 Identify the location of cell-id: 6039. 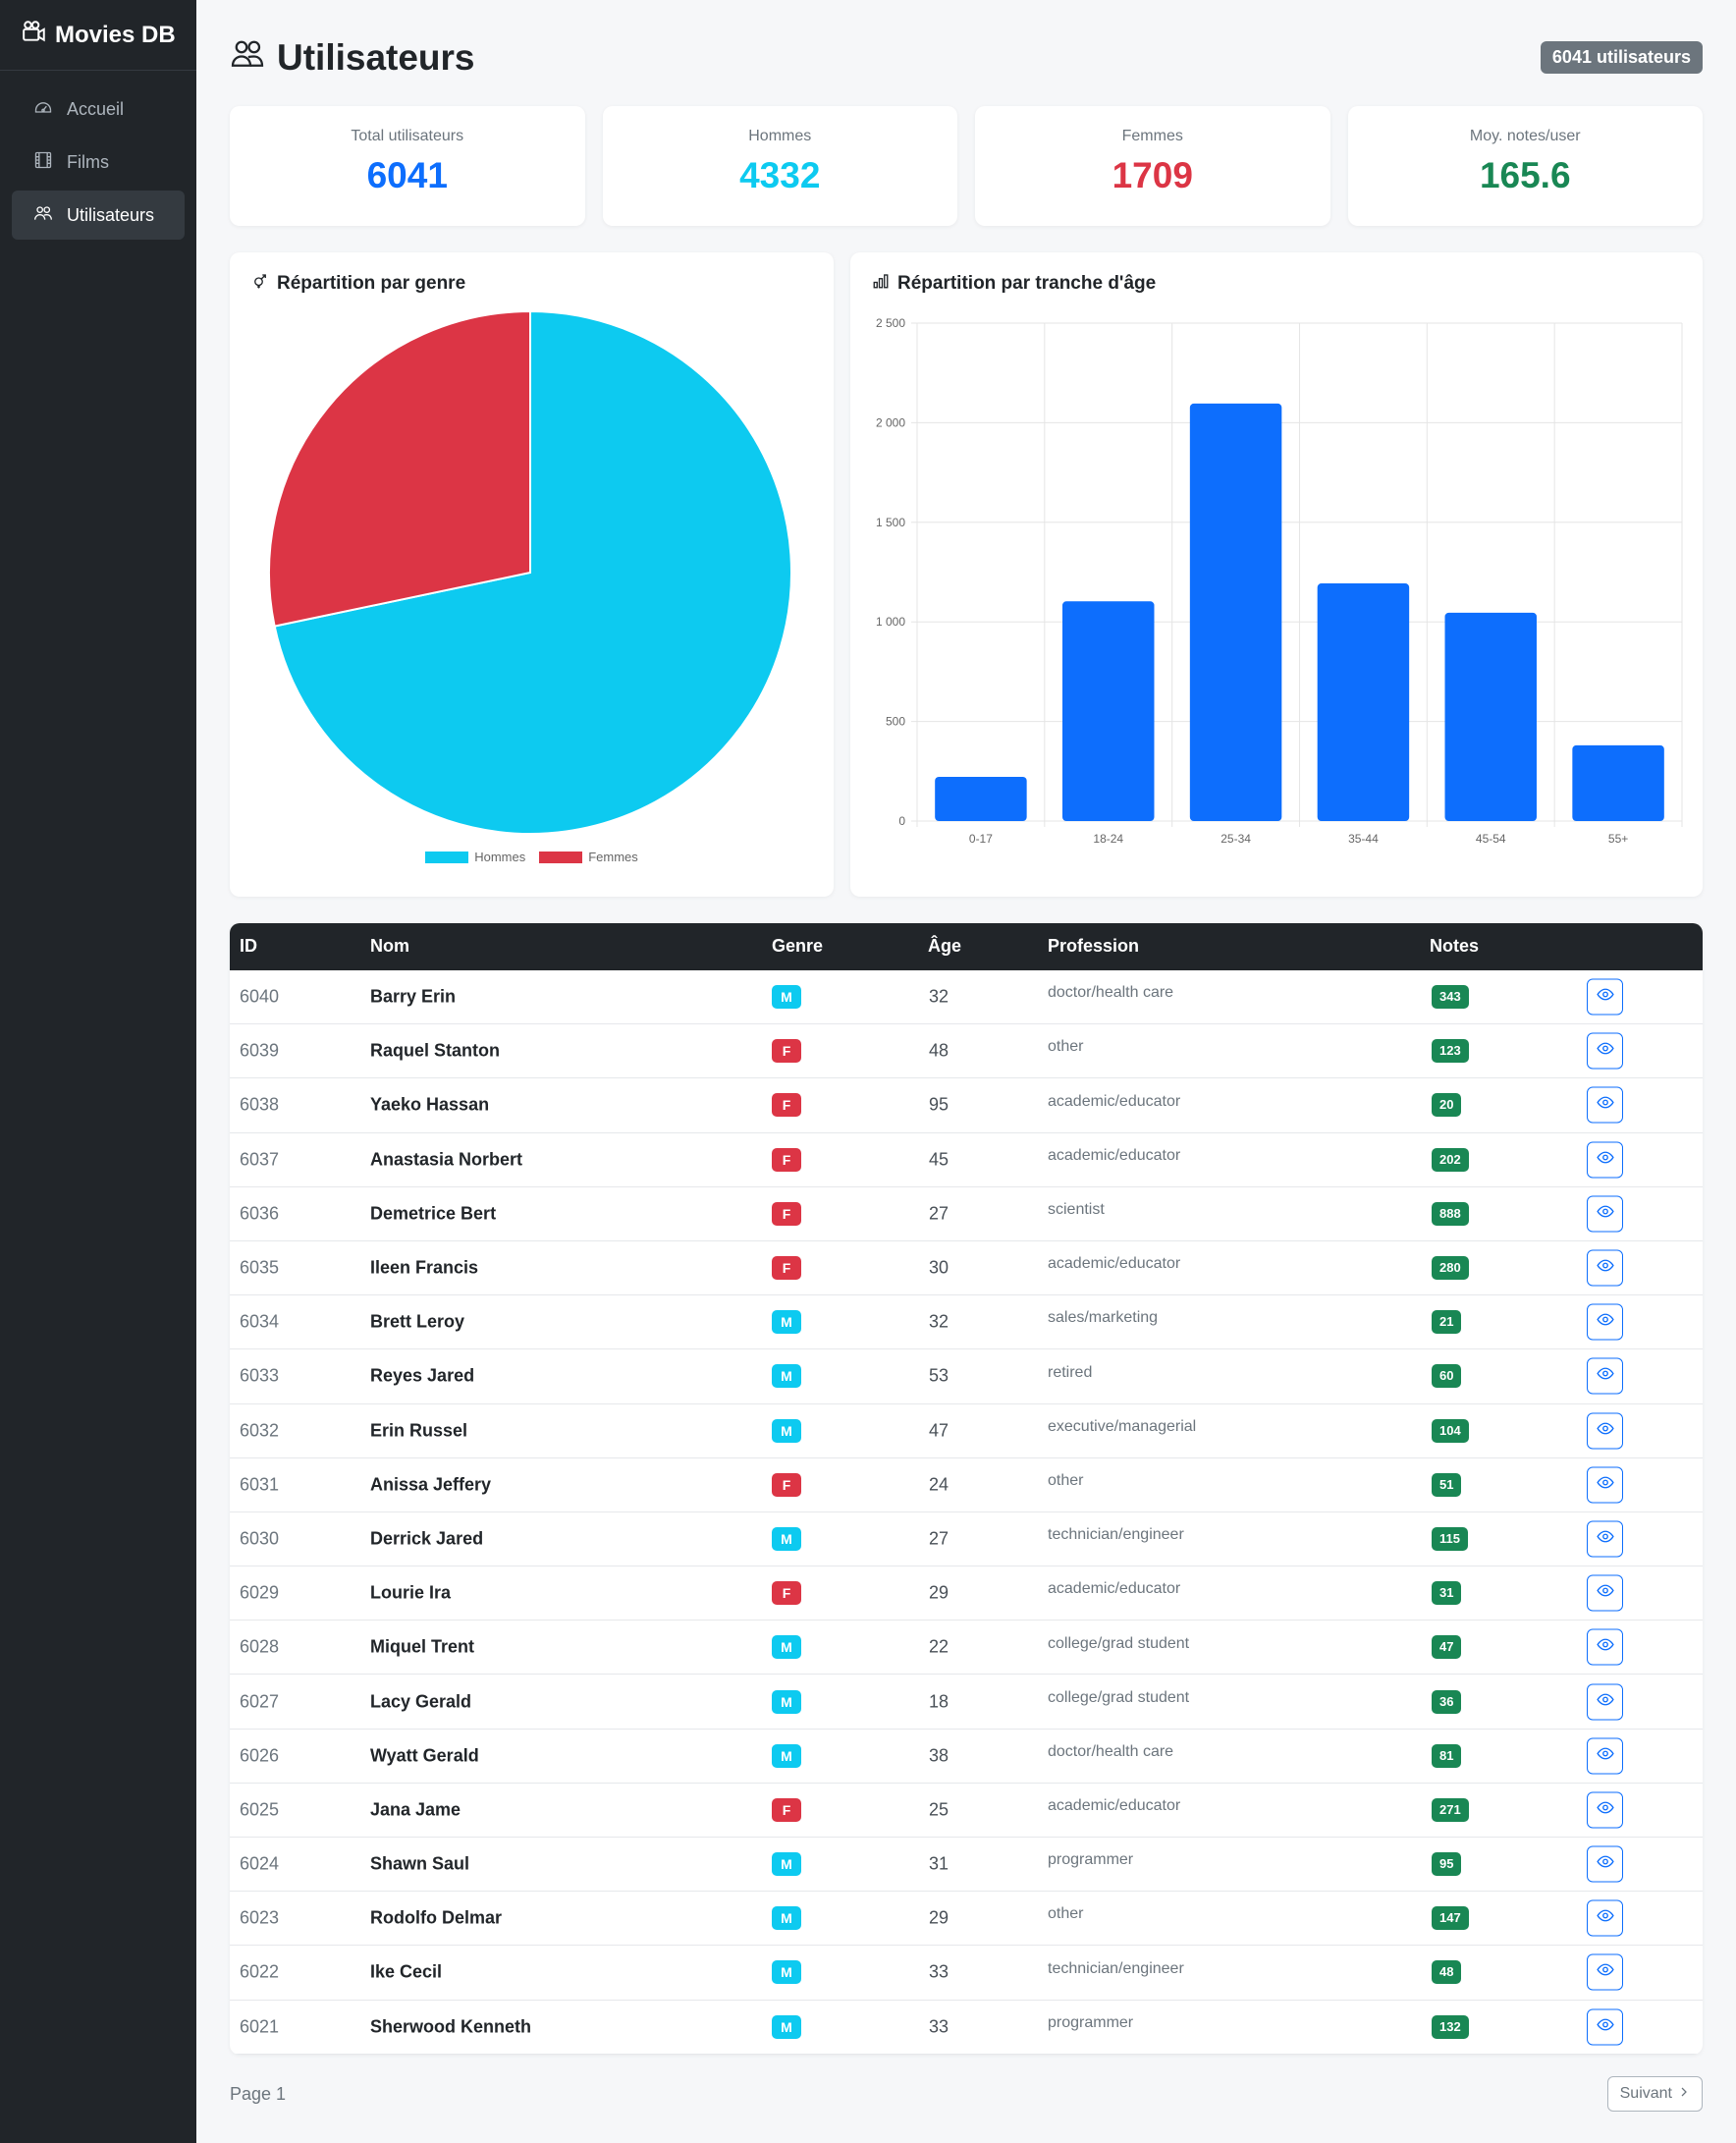
(260, 1050).